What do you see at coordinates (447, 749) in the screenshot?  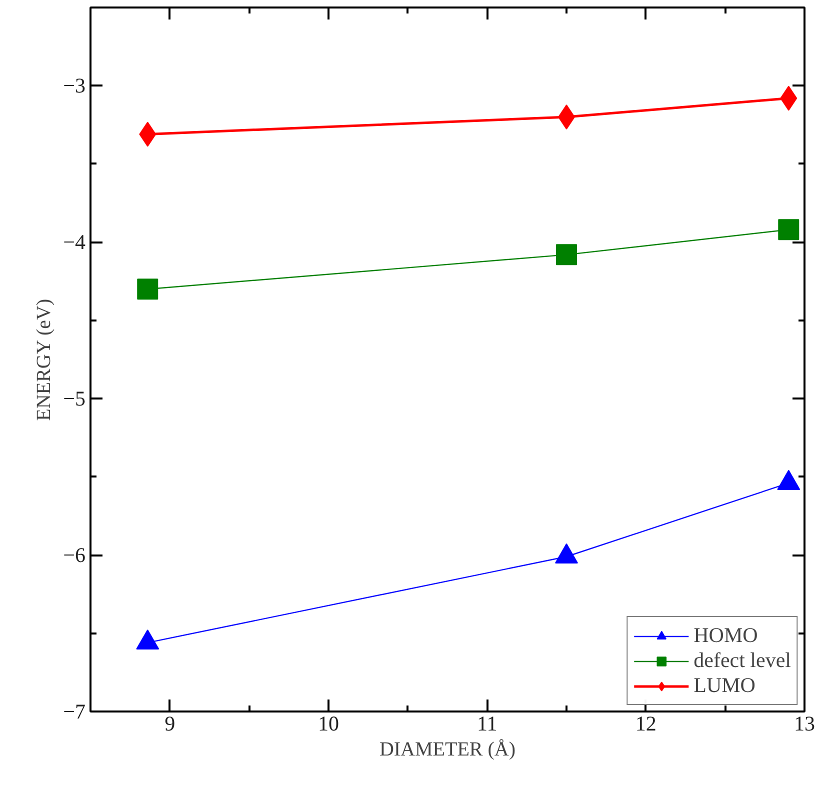 I see `x-axis-title: DIAMETER (Å)` at bounding box center [447, 749].